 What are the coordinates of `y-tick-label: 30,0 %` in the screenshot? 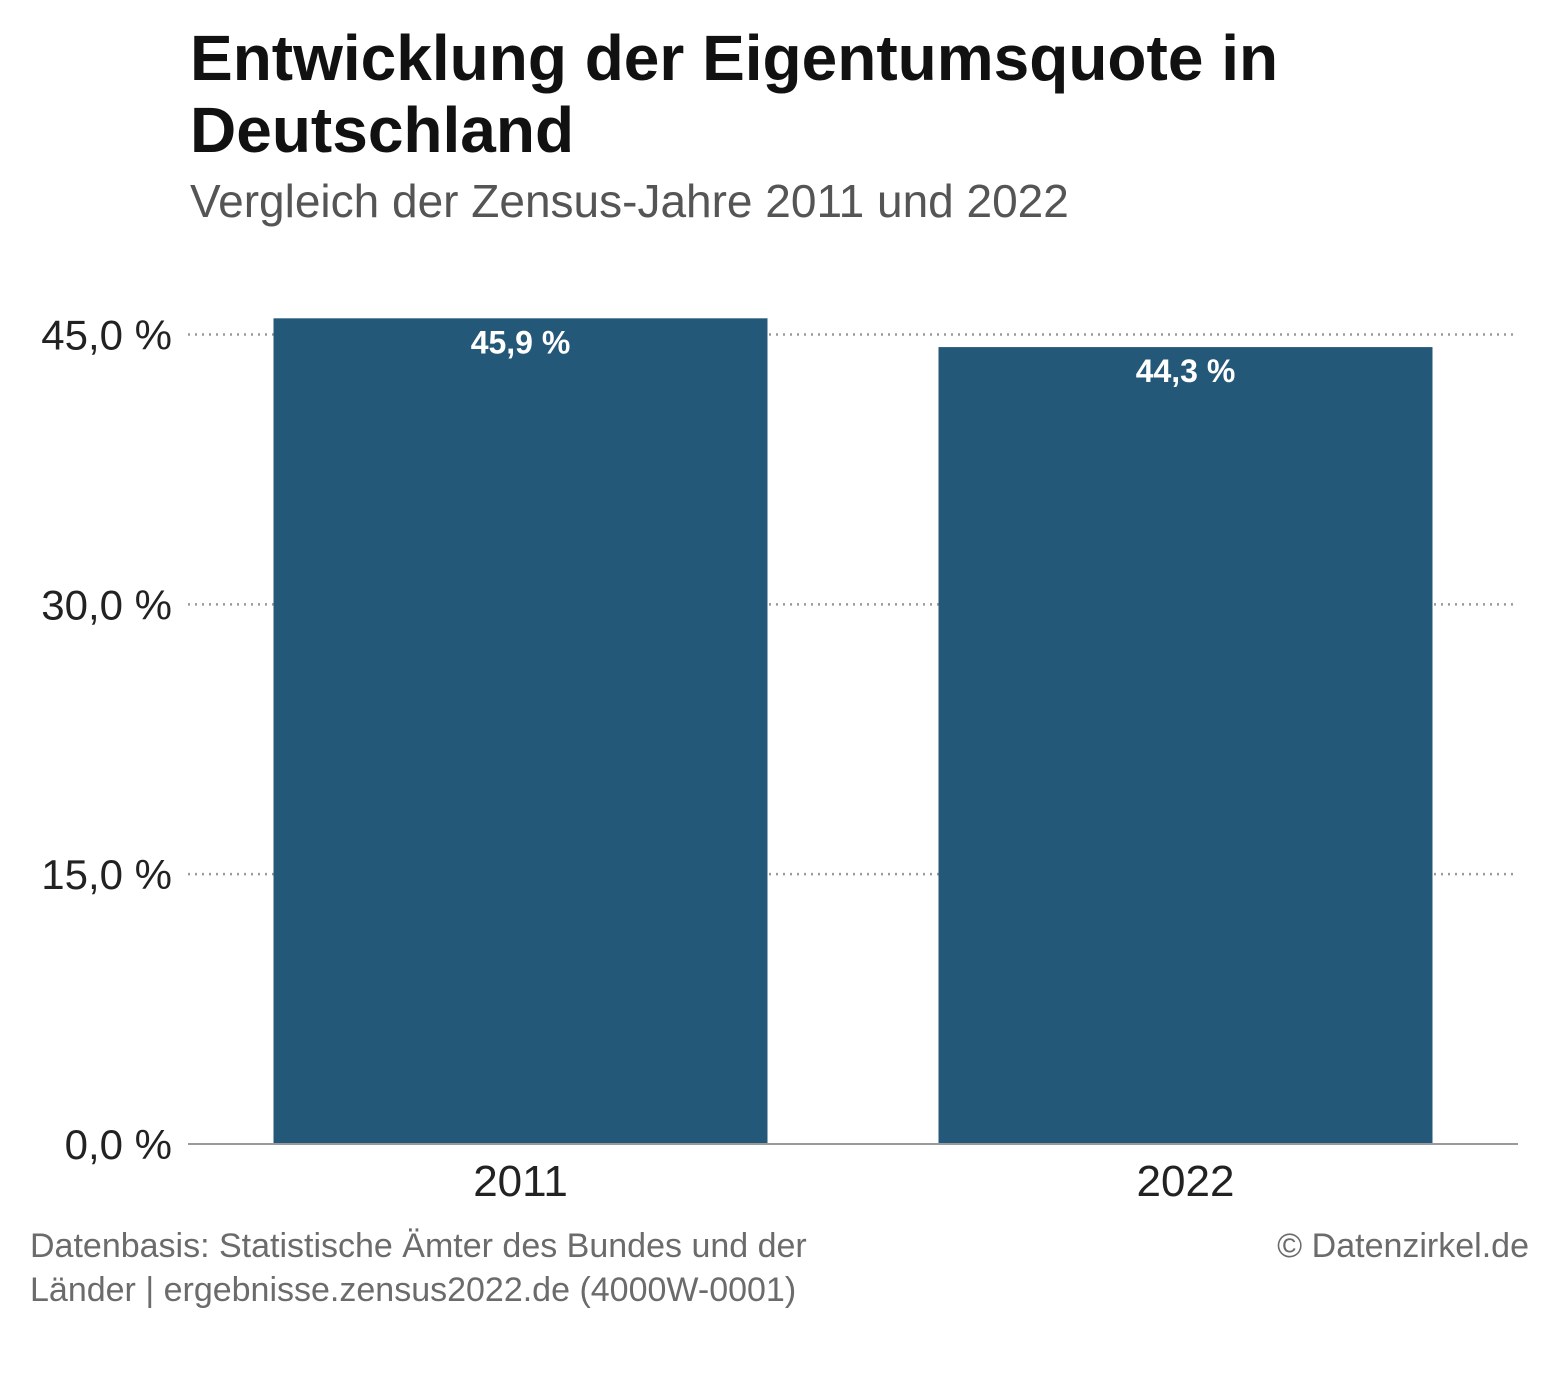 It's located at (106, 604).